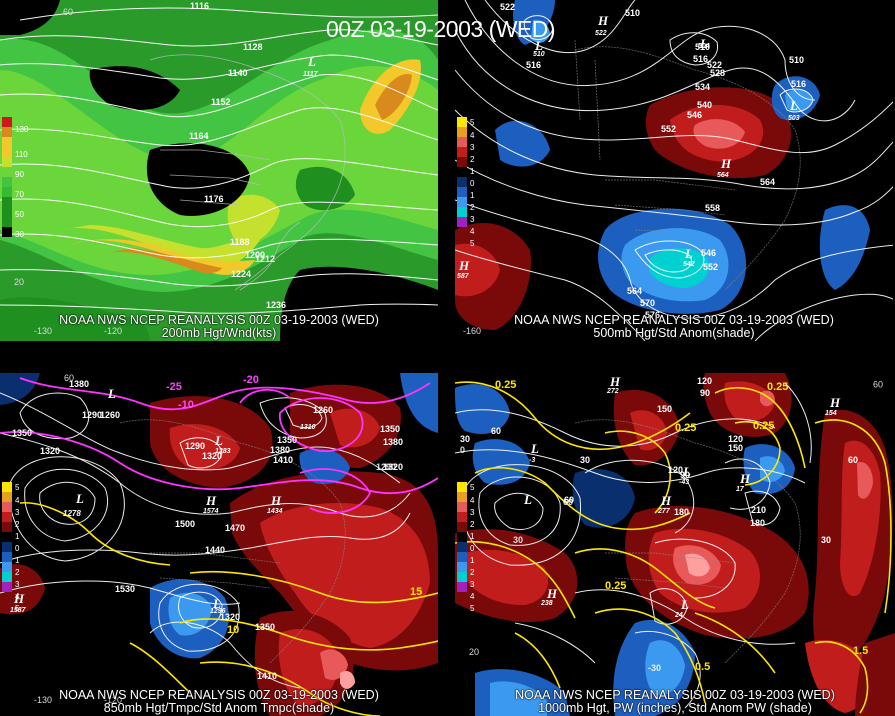 Image resolution: width=895 pixels, height=716 pixels. I want to click on contour-label: 1200, so click(255, 255).